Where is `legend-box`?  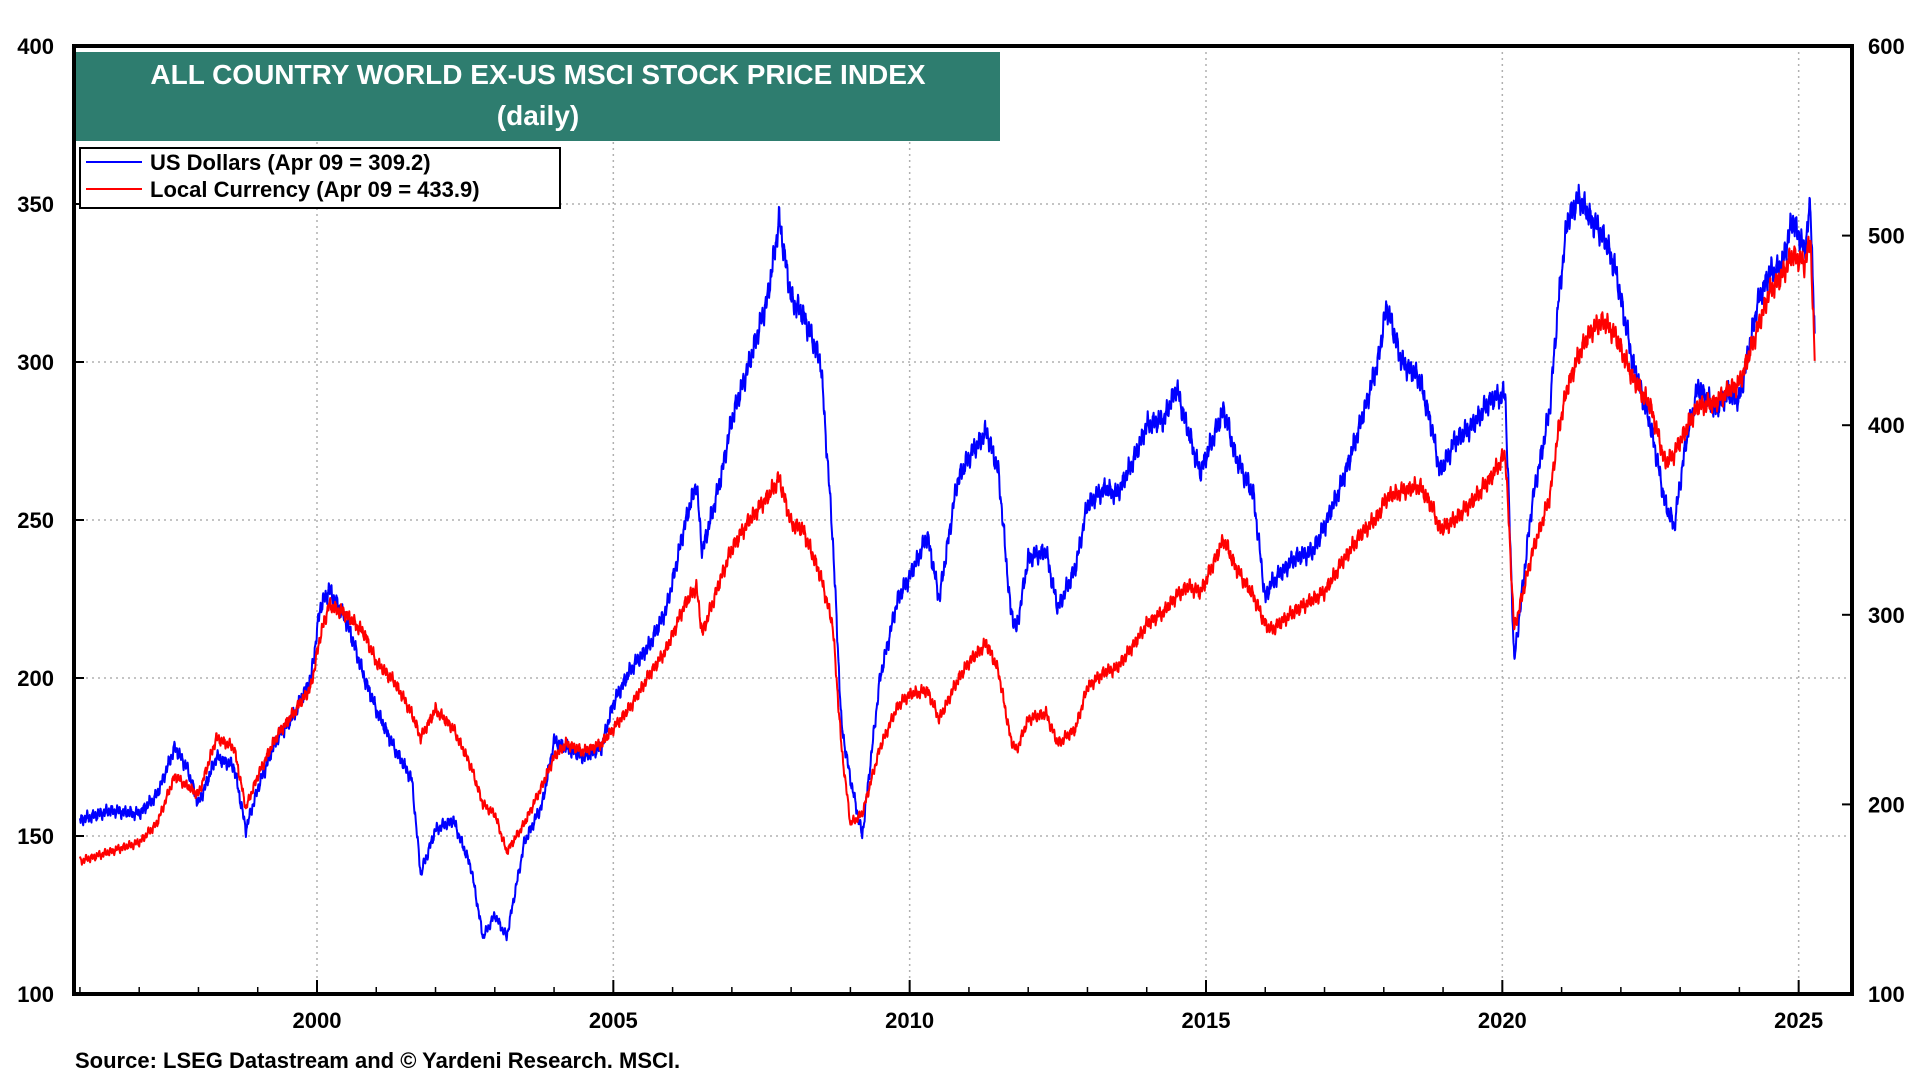 legend-box is located at coordinates (320, 178).